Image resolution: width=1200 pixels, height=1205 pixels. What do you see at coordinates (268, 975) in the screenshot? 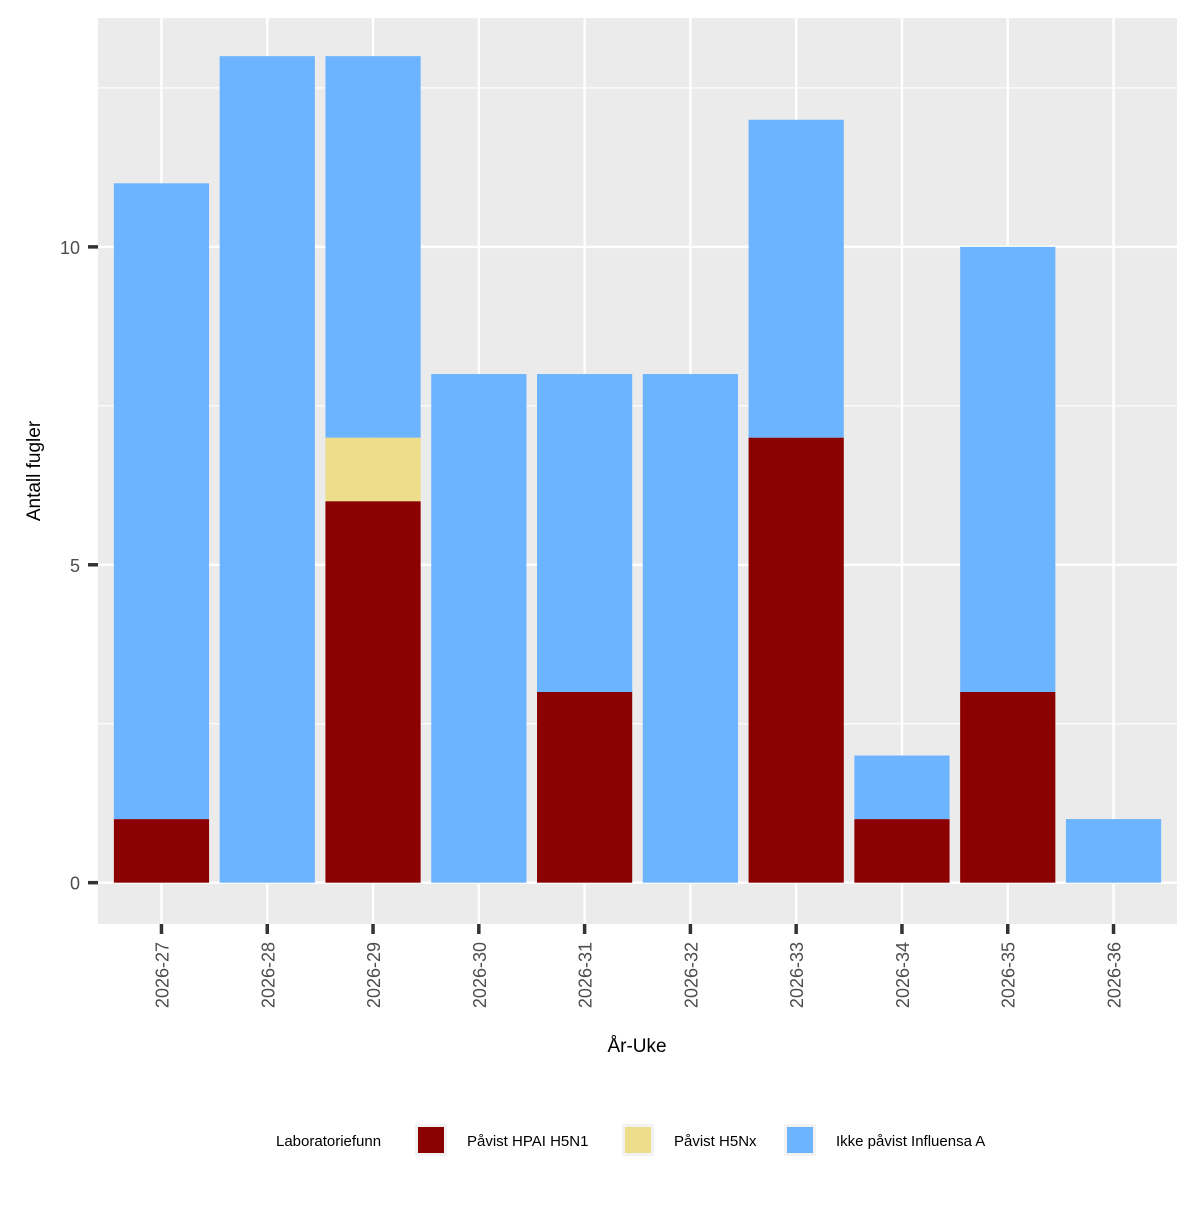
I see `x-tick-label: 2026-28` at bounding box center [268, 975].